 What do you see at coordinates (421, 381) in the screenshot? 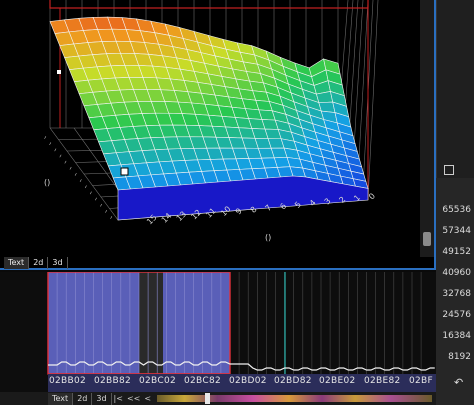
I see `hex-address: 02BF` at bounding box center [421, 381].